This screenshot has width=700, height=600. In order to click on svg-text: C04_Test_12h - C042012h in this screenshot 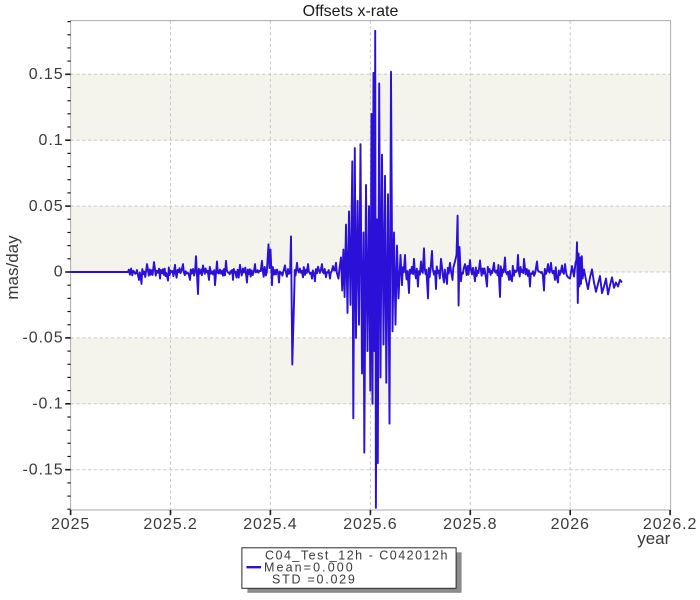, I will do `click(357, 555)`.